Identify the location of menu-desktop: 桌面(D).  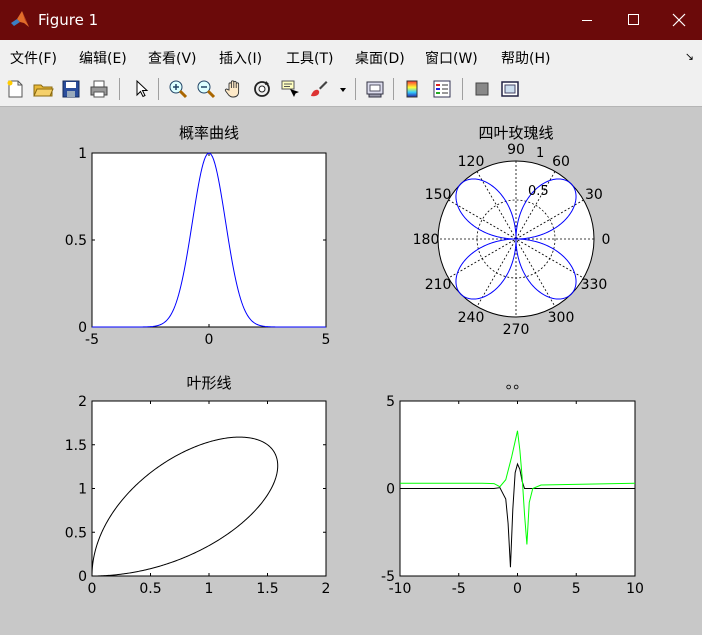
(380, 59).